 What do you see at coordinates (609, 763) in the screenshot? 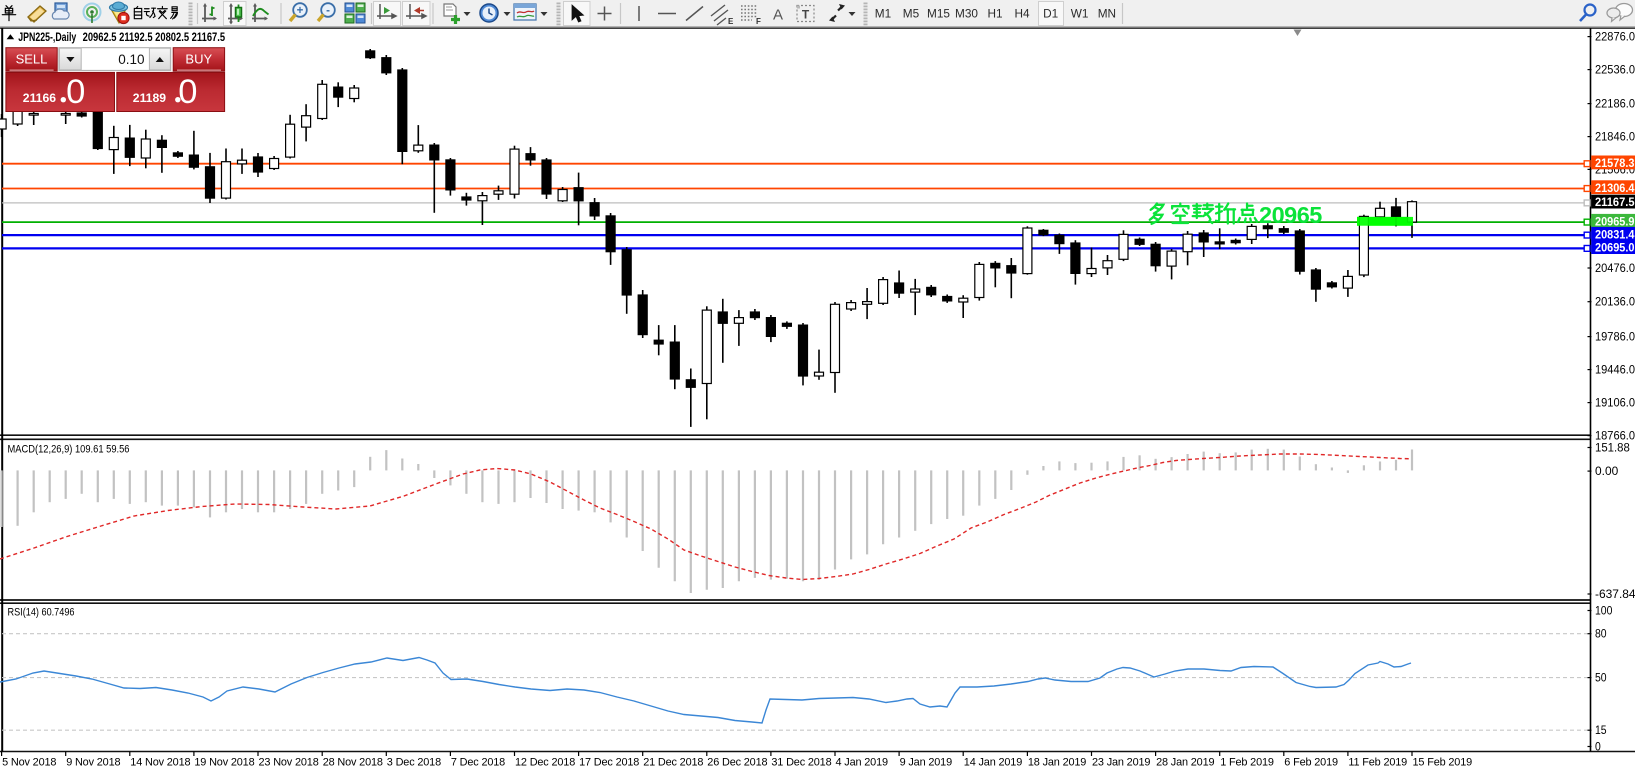
I see `svg-text: 17 Dec 2018` at bounding box center [609, 763].